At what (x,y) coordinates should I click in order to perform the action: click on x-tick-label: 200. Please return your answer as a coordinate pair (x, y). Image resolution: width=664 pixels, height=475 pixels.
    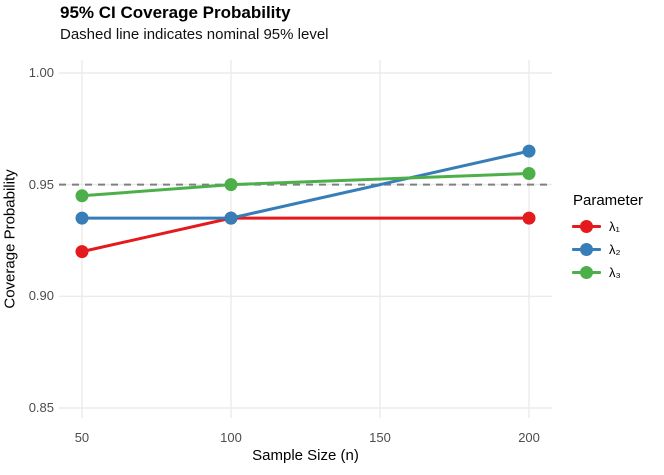
    Looking at the image, I should click on (529, 437).